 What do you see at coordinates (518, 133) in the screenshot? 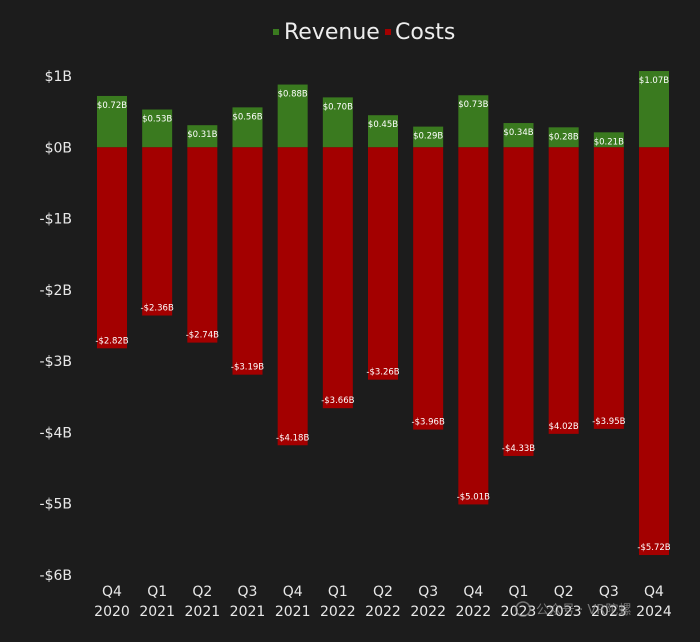
I see `revenue-data-label: $0.34B` at bounding box center [518, 133].